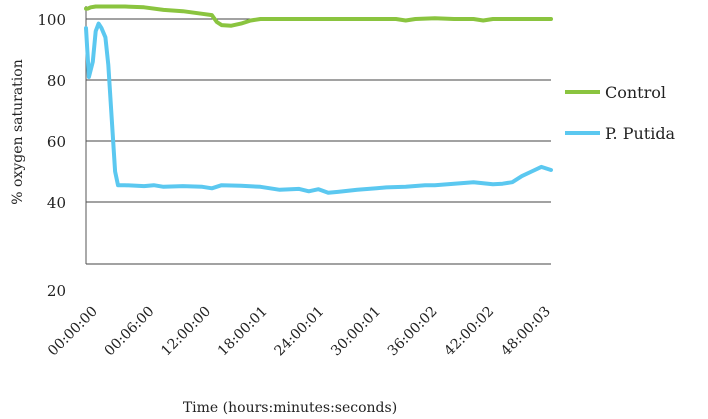  Describe the element at coordinates (51, 155) in the screenshot. I see `y-tick-labels: 20 40 60 80 100` at that location.